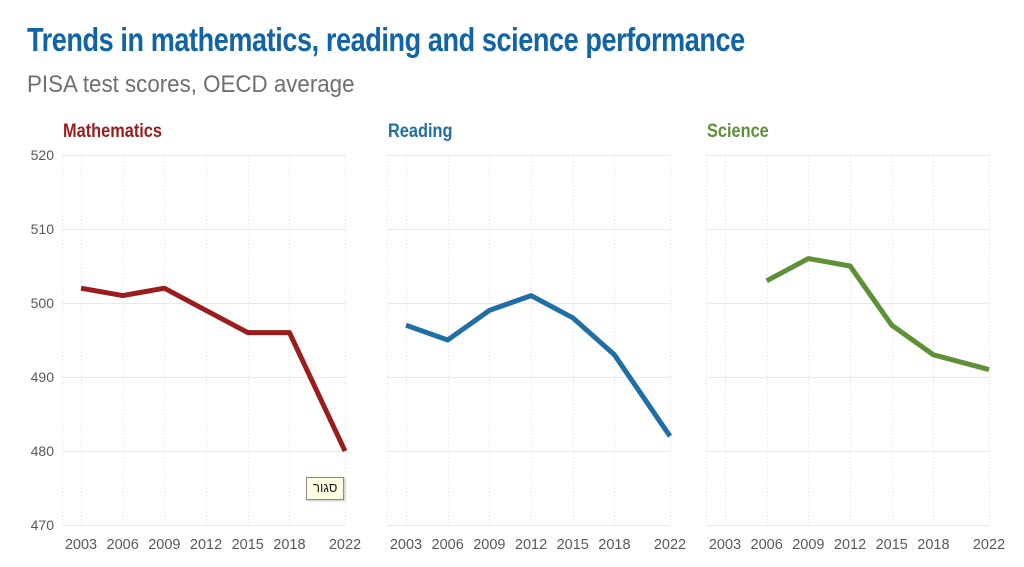 The image size is (1024, 567). Describe the element at coordinates (42, 303) in the screenshot. I see `y-tick-label-500: 500` at that location.